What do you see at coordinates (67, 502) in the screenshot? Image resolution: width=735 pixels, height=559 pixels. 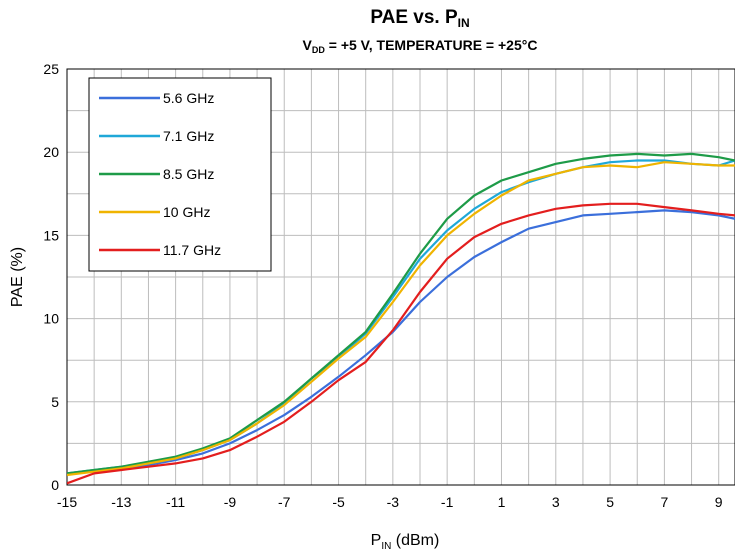 I see `x-tick-label: -15` at bounding box center [67, 502].